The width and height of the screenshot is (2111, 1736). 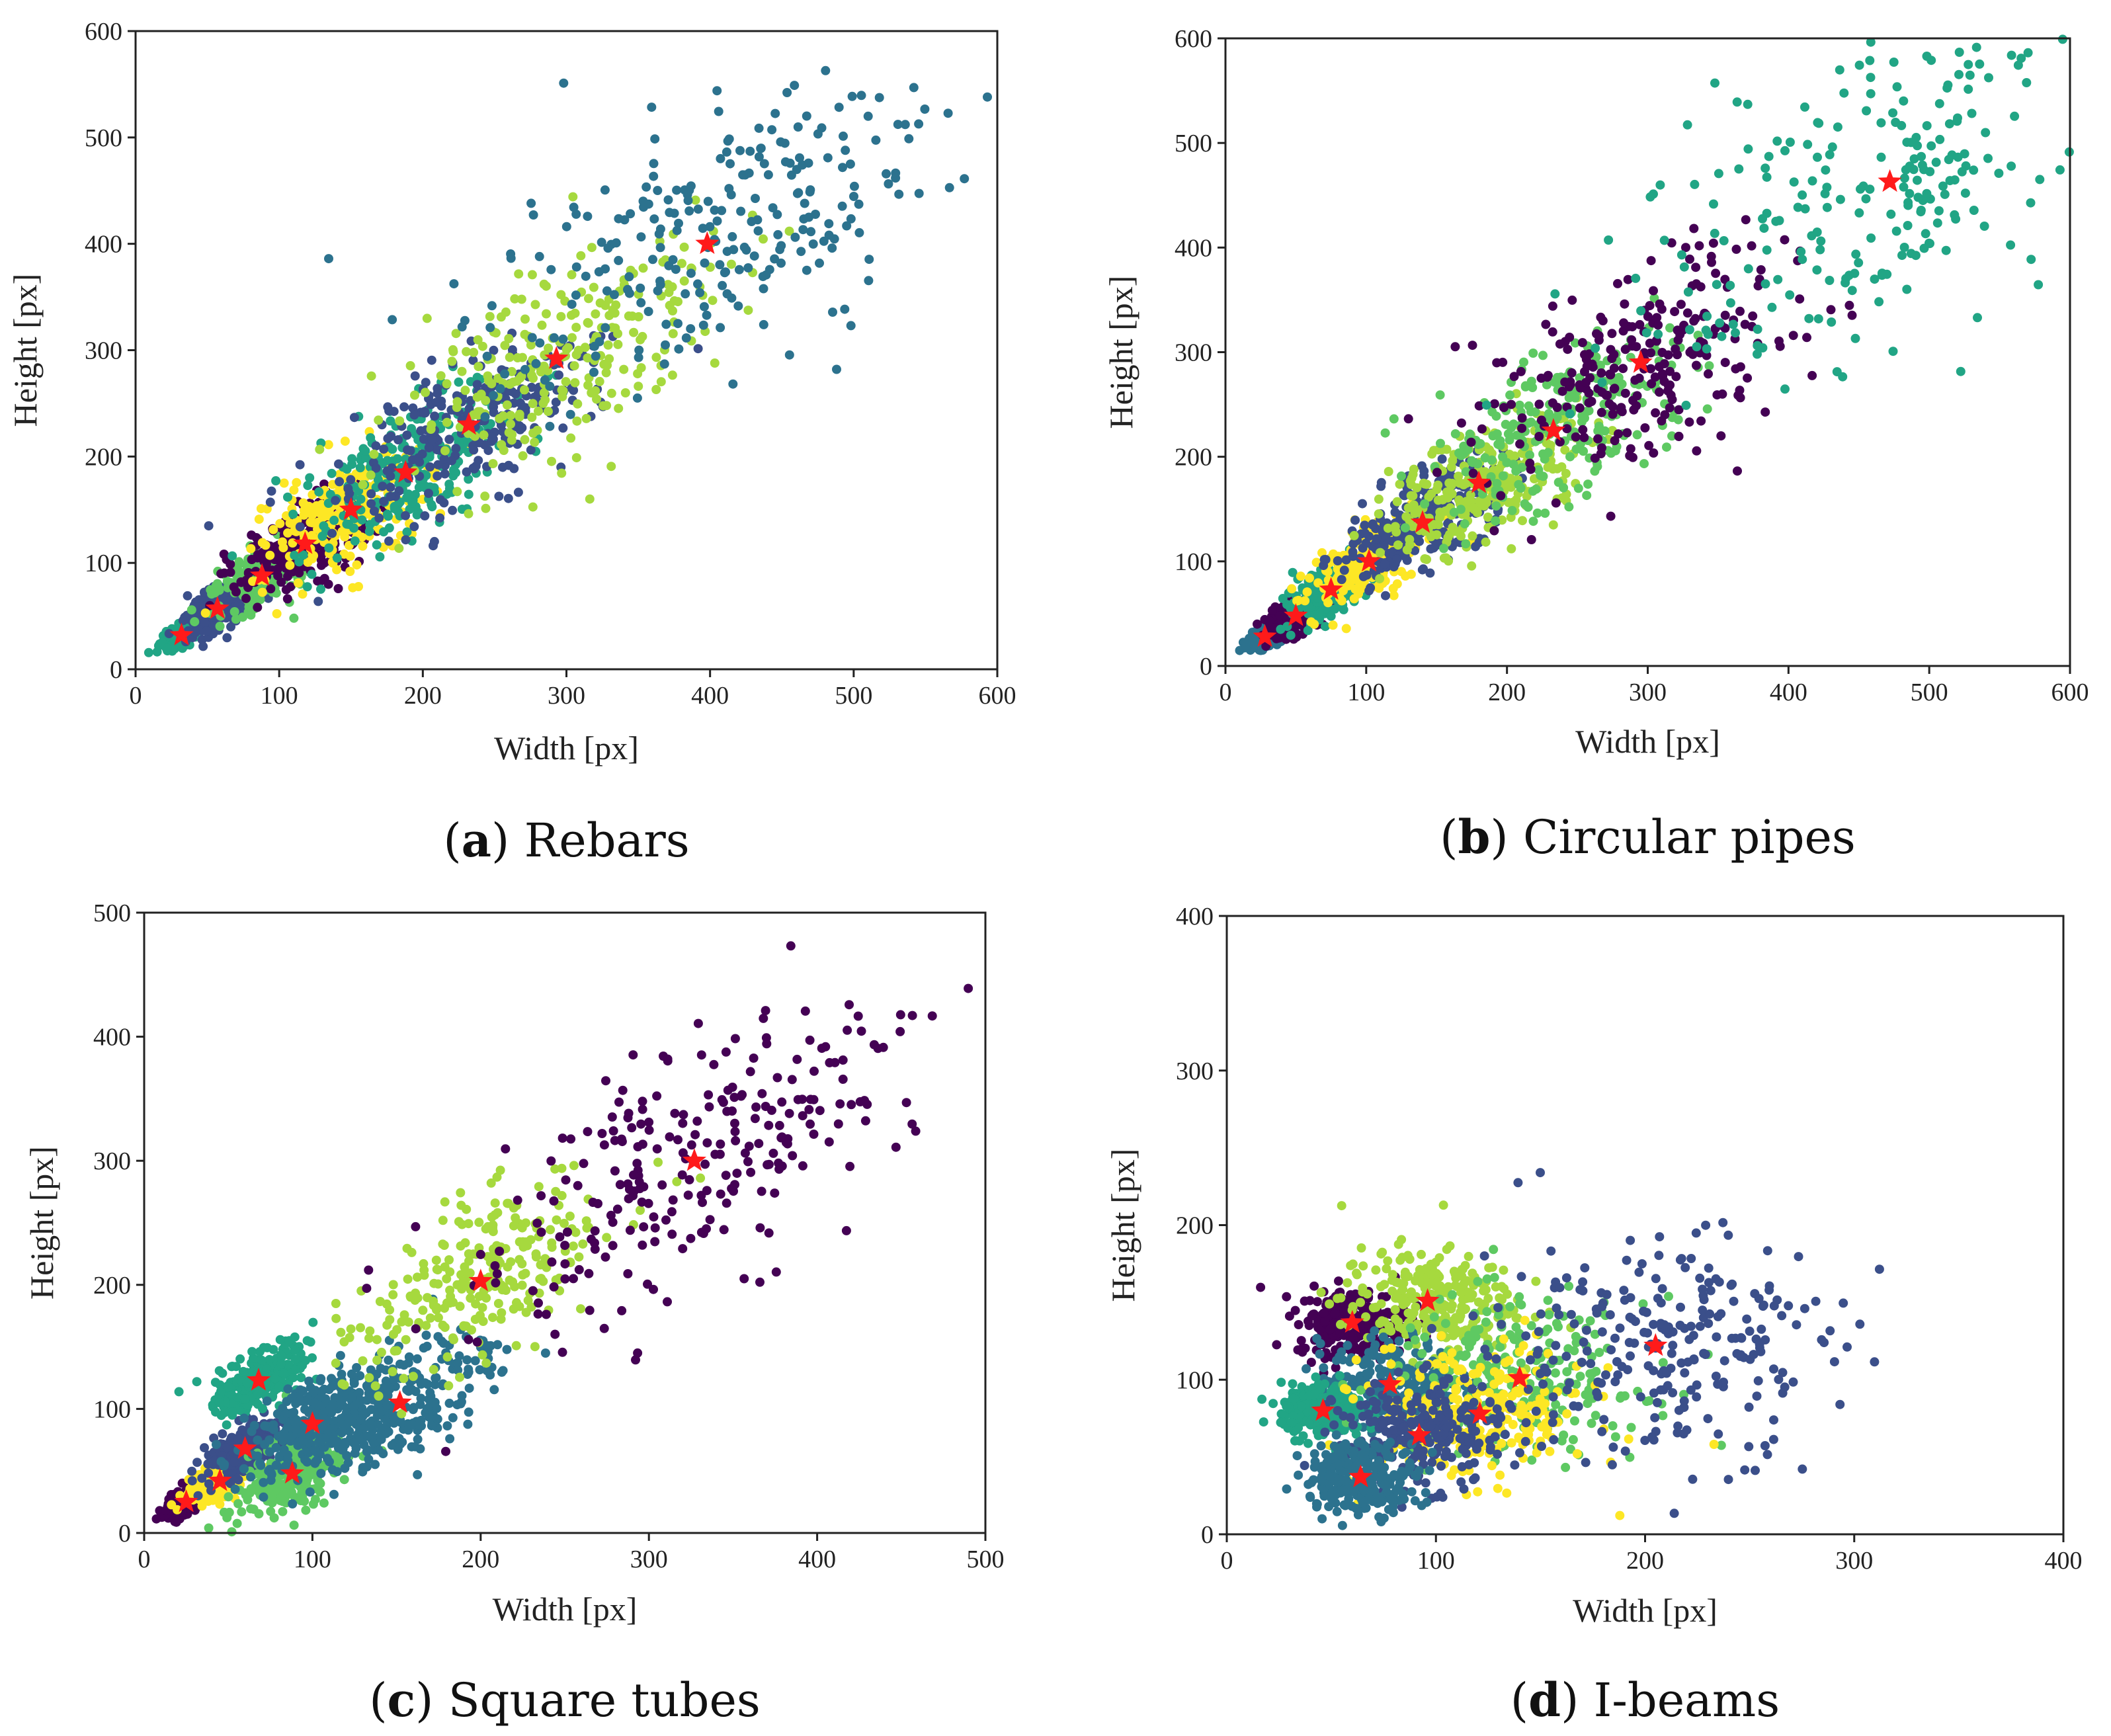 I want to click on centroid-star-4-rebars, so click(x=305, y=542).